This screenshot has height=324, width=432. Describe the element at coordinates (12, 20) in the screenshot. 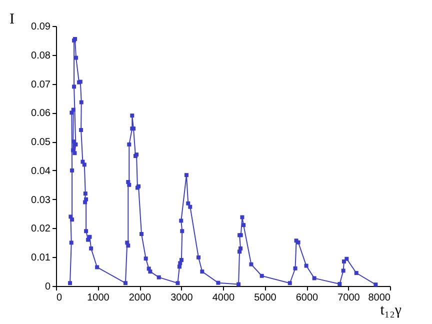

I see `y-axis-title: I` at that location.